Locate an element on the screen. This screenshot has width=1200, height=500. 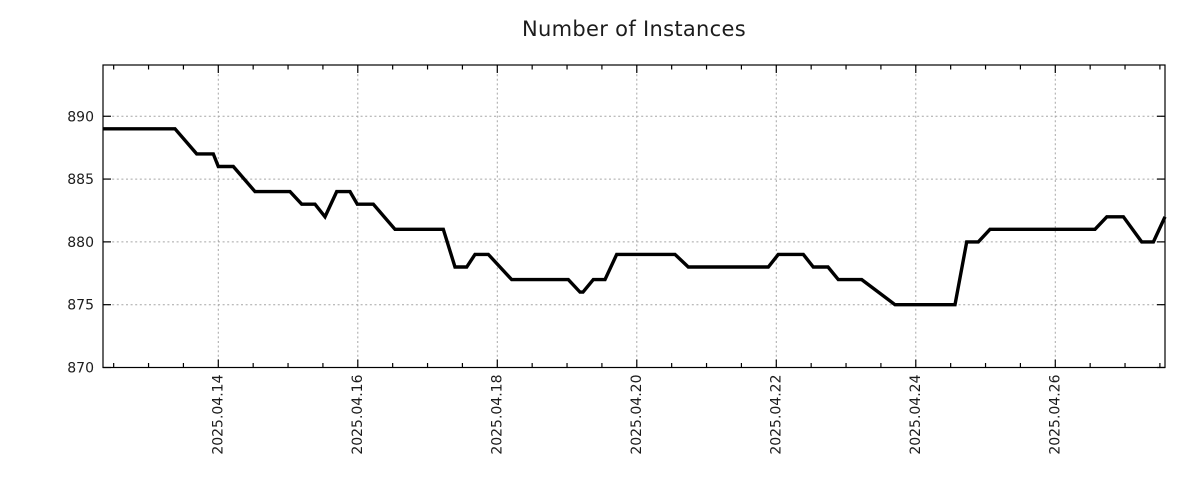
x-tick-label: 2025.04.14 is located at coordinates (218, 414).